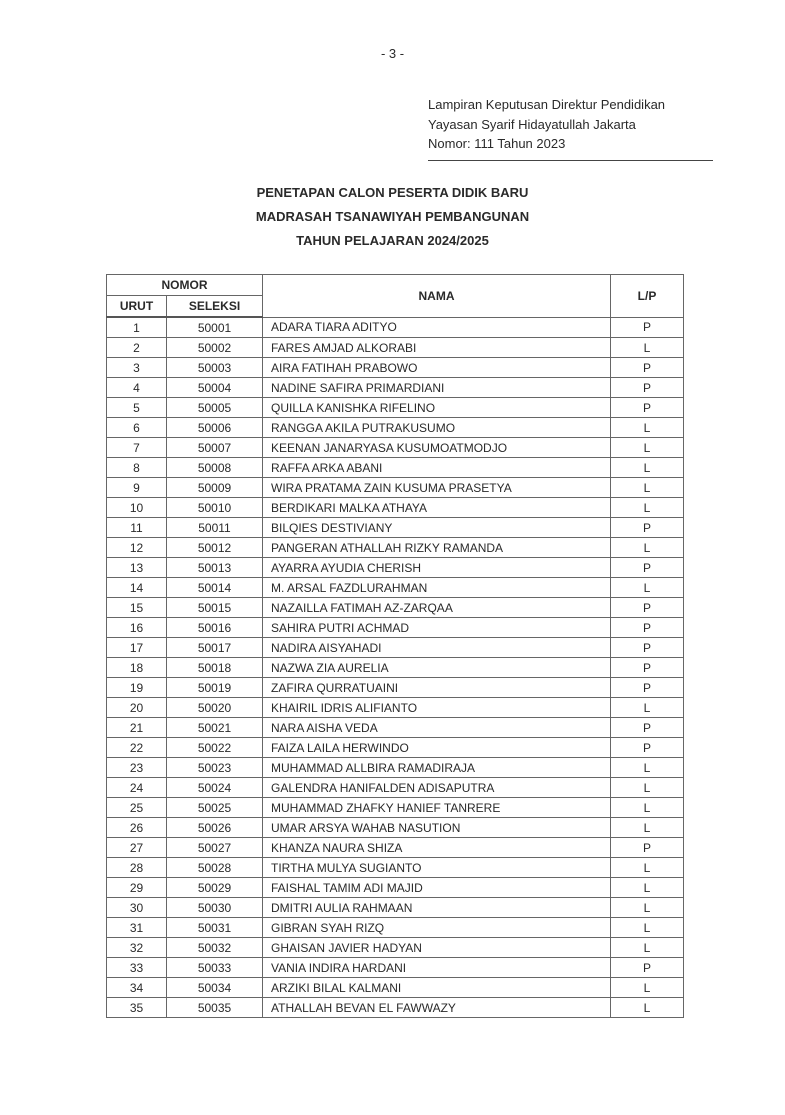  I want to click on cell-urut: 23, so click(136, 767).